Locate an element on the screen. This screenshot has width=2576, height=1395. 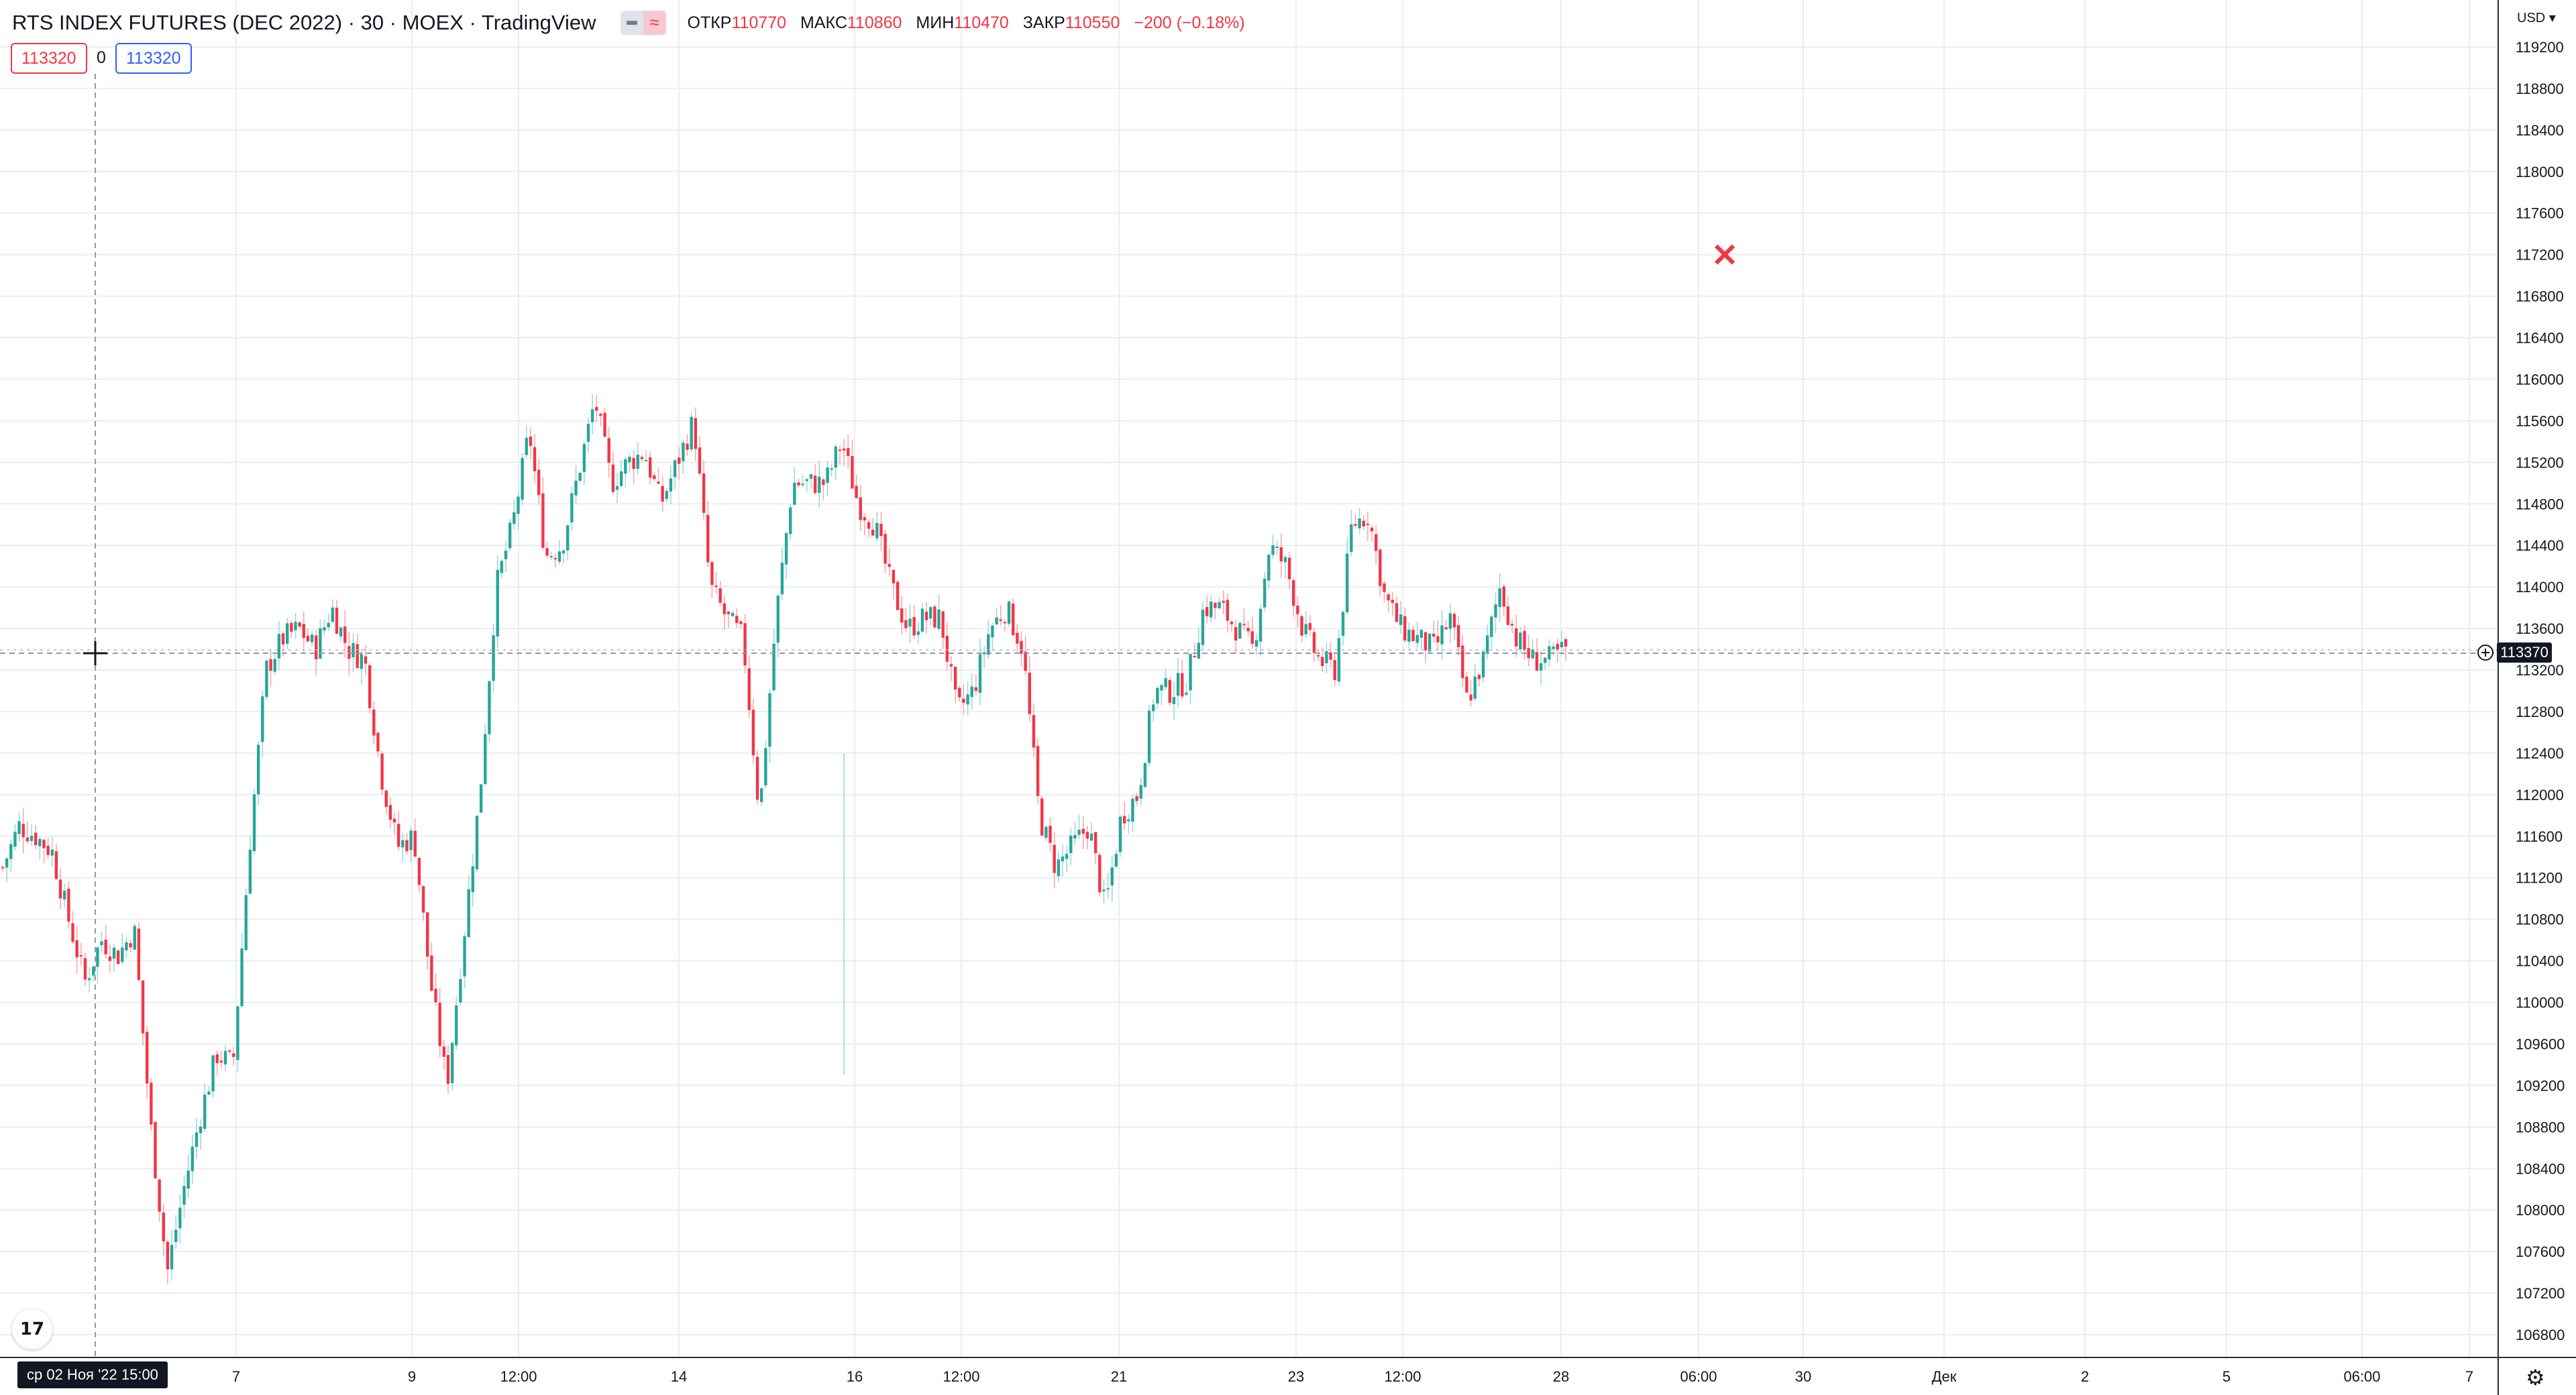
currency-selector: USD ▾ is located at coordinates (2536, 17).